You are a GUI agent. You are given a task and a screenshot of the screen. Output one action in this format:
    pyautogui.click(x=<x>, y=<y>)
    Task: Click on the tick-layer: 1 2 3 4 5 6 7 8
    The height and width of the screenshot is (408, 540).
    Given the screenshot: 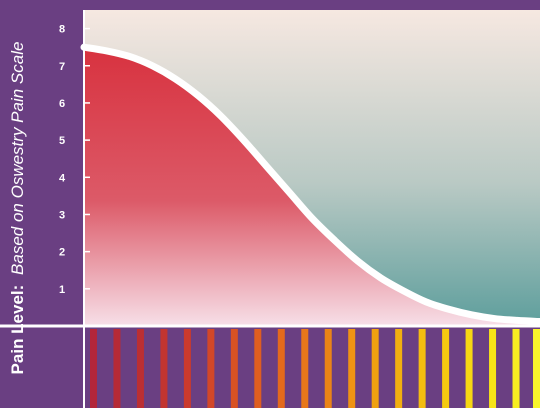 What is the action you would take?
    pyautogui.click(x=74, y=160)
    